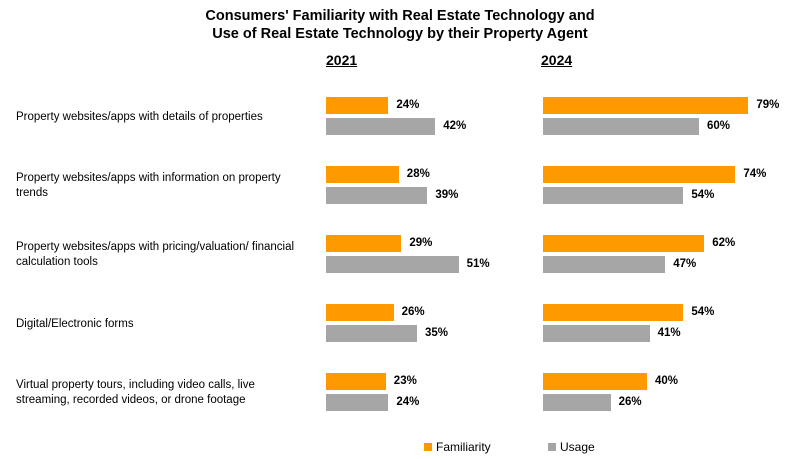 The image size is (800, 459). What do you see at coordinates (669, 333) in the screenshot?
I see `data-label-usage-2024-4: 41%` at bounding box center [669, 333].